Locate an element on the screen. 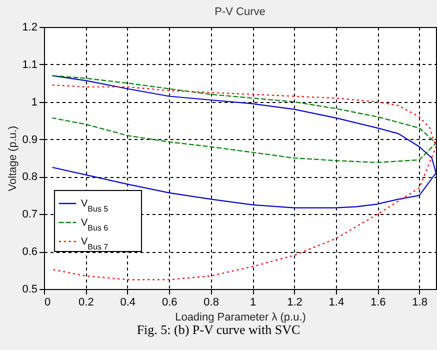  y-axis-title: Voltage (p.u.) is located at coordinates (13, 159).